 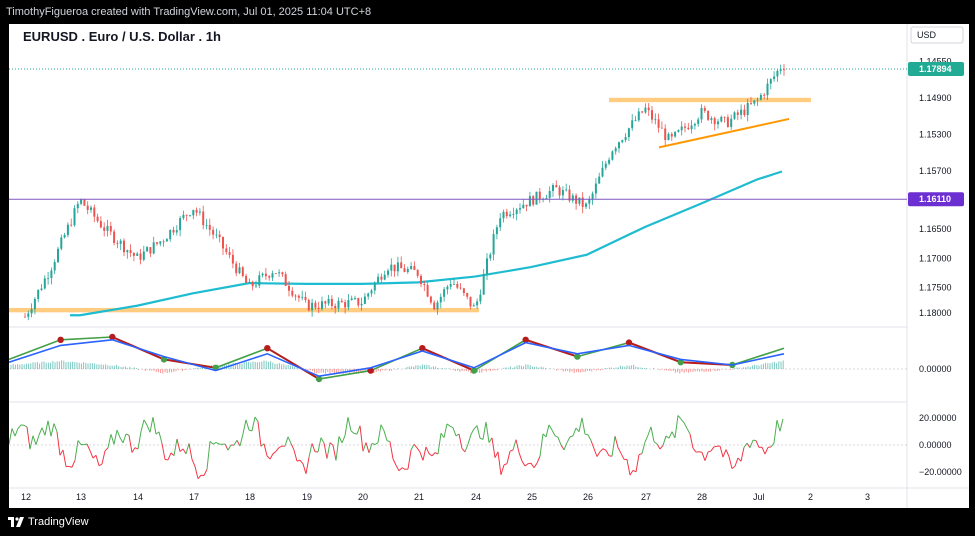 I want to click on osc-zero-label: 0.00000, so click(x=935, y=369).